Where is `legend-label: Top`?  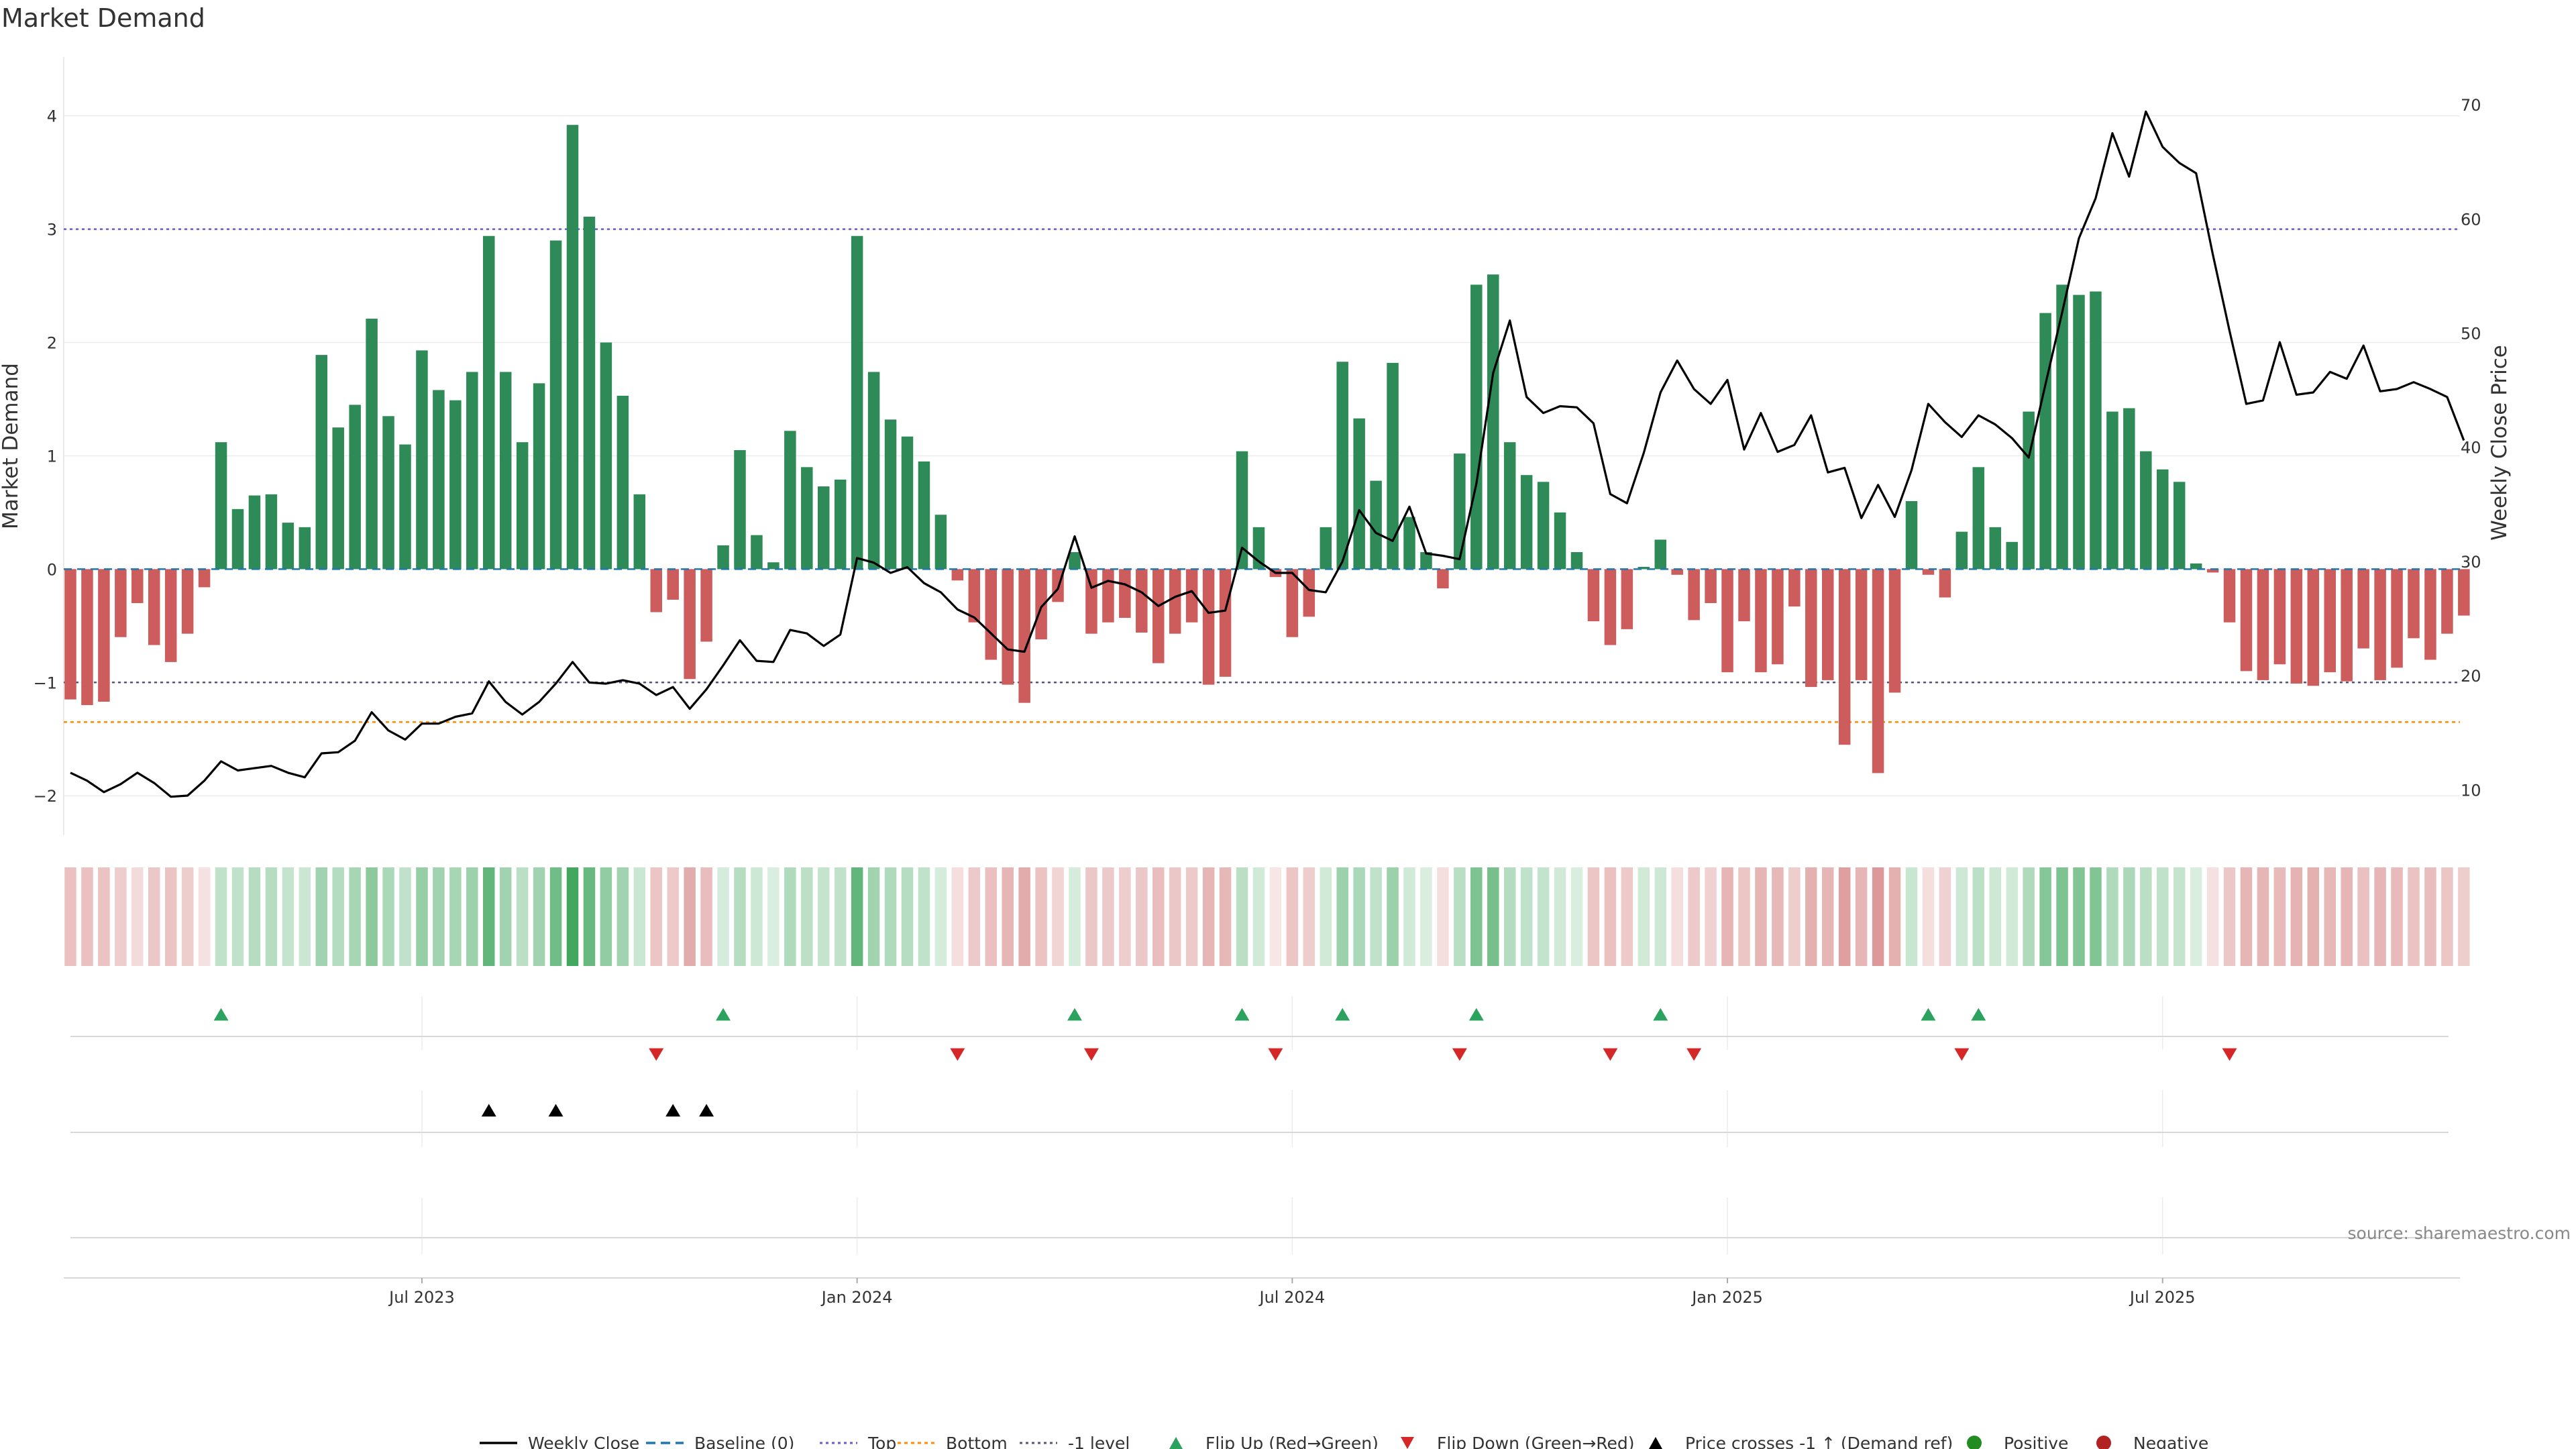 legend-label: Top is located at coordinates (881, 1441).